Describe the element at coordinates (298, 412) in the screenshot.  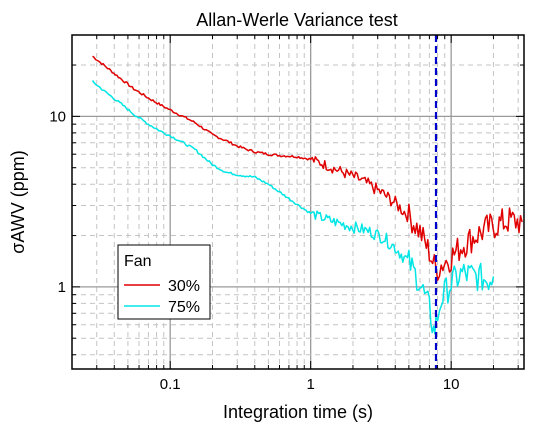
I see `x-axis-title: Integration time (s)` at that location.